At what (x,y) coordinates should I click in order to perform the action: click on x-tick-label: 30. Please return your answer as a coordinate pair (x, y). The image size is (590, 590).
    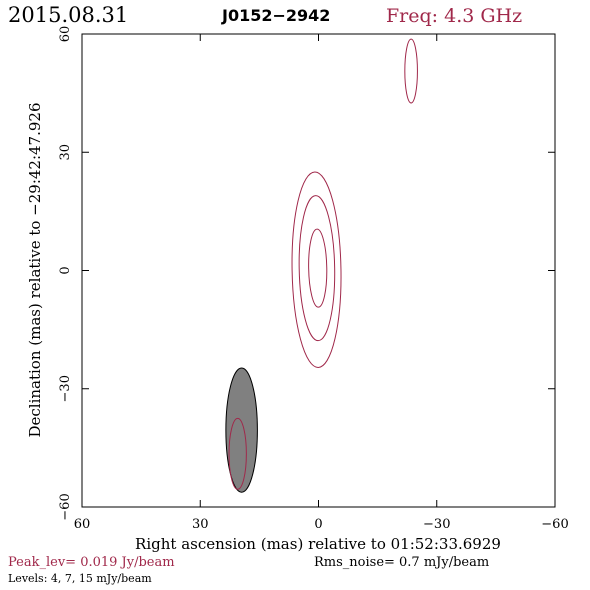
    Looking at the image, I should click on (200, 524).